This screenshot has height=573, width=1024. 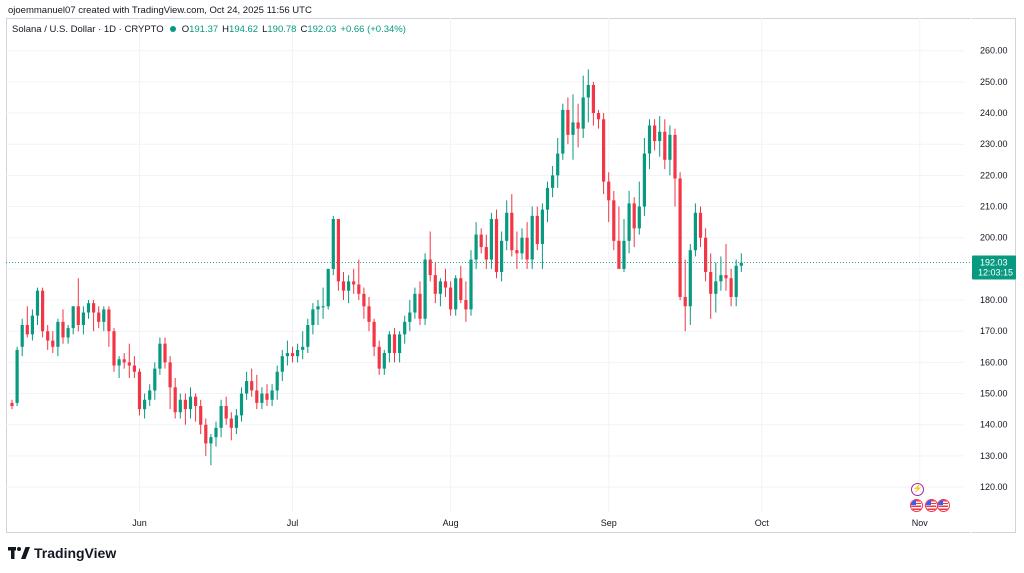 I want to click on y-tick-label: 180.00, so click(x=994, y=300).